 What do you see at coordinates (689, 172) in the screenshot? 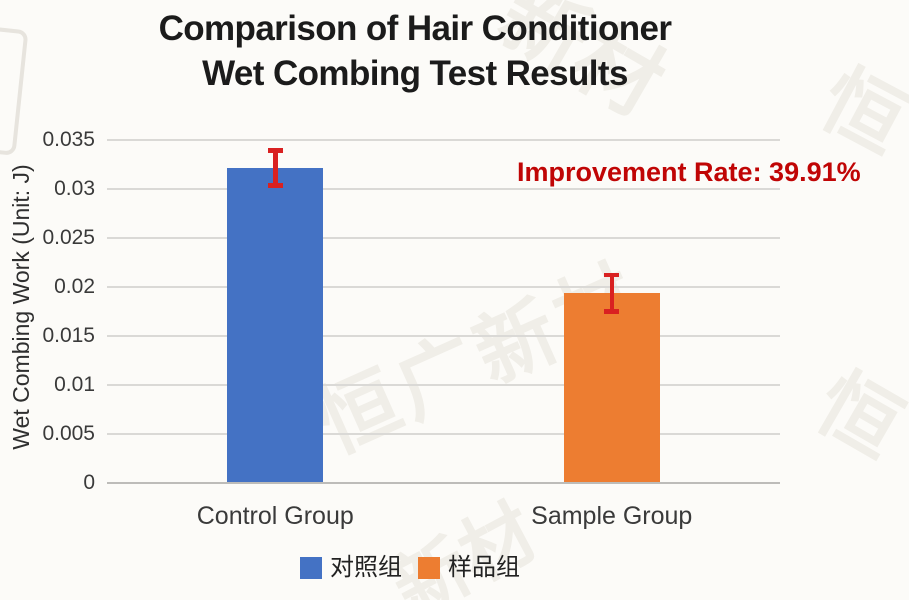
I see `improvement-rate-annotation: Improvement Rate: 39.91%` at bounding box center [689, 172].